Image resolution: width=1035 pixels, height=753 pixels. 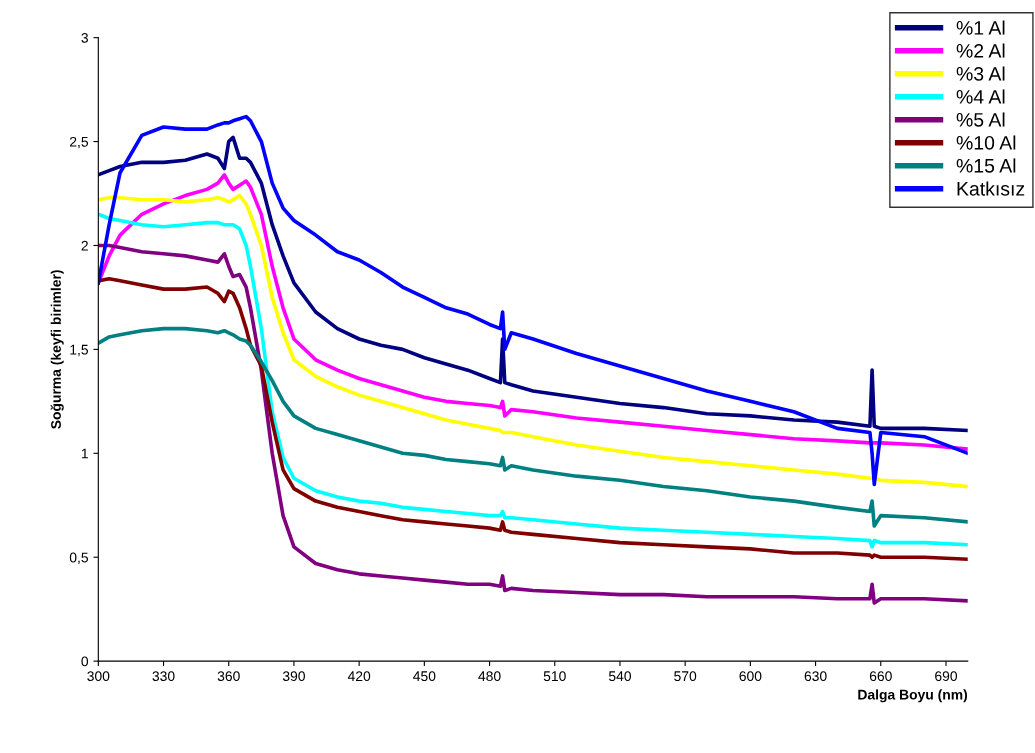 I want to click on x-tick-label: 630, so click(x=815, y=676).